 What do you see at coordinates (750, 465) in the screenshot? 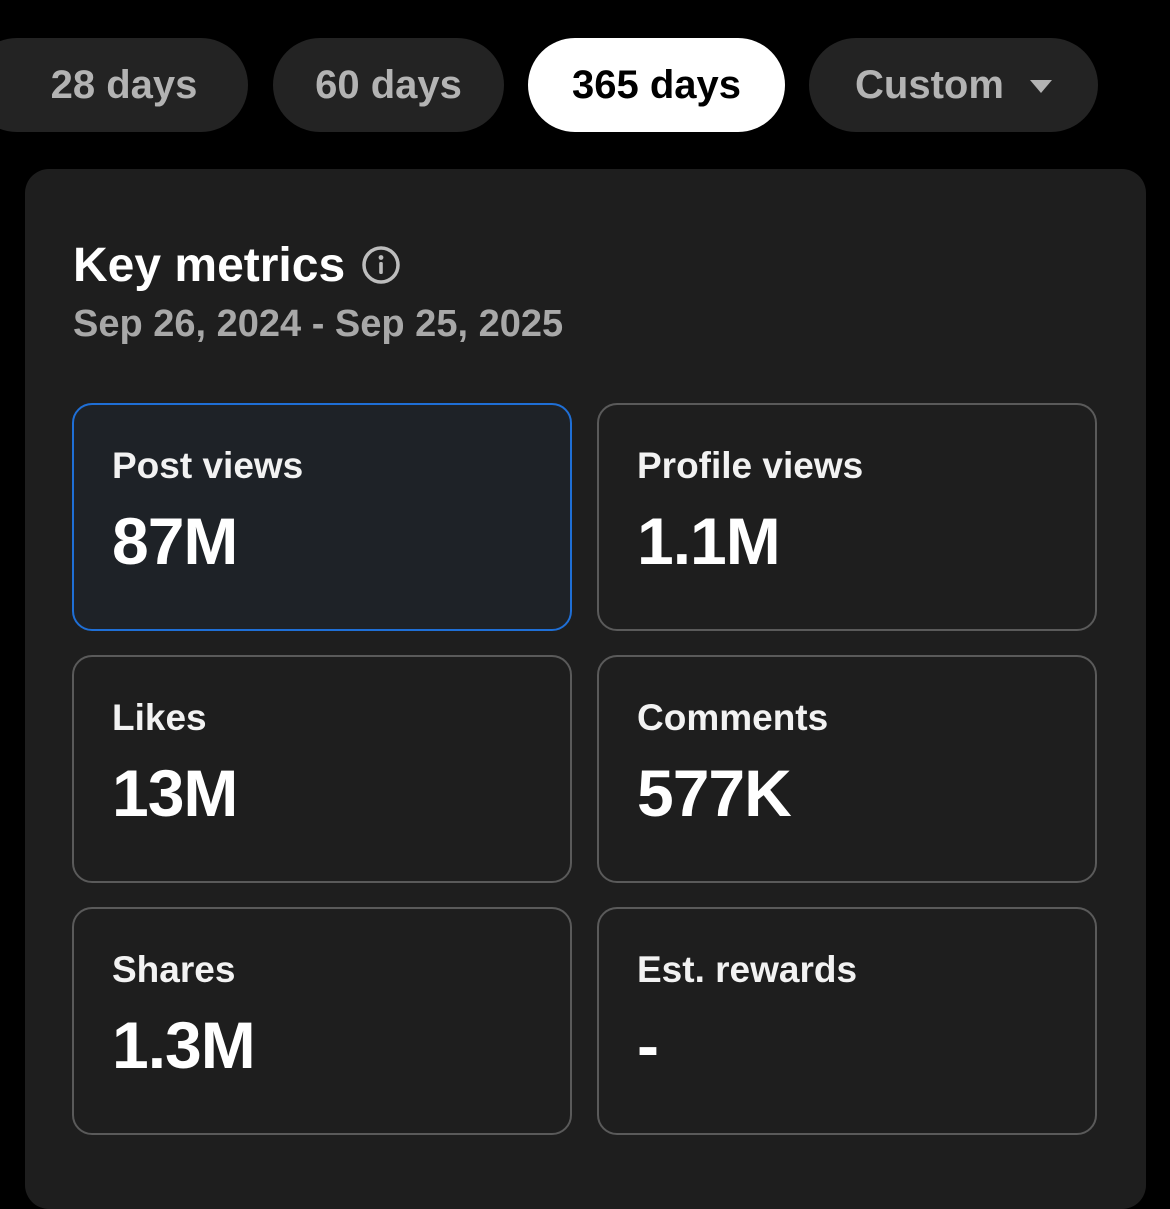
I see `metric-label: Profile views` at bounding box center [750, 465].